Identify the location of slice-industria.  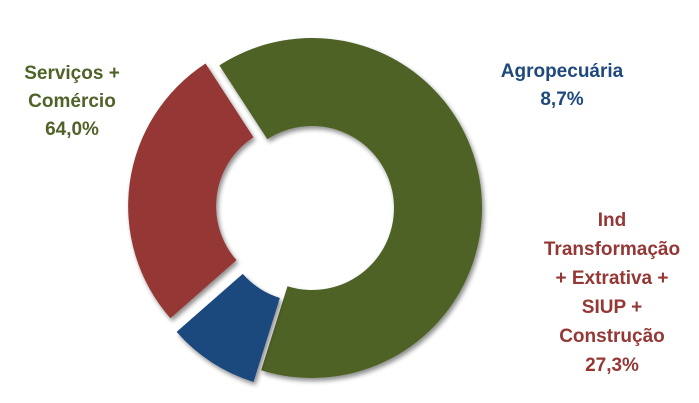
(191, 191).